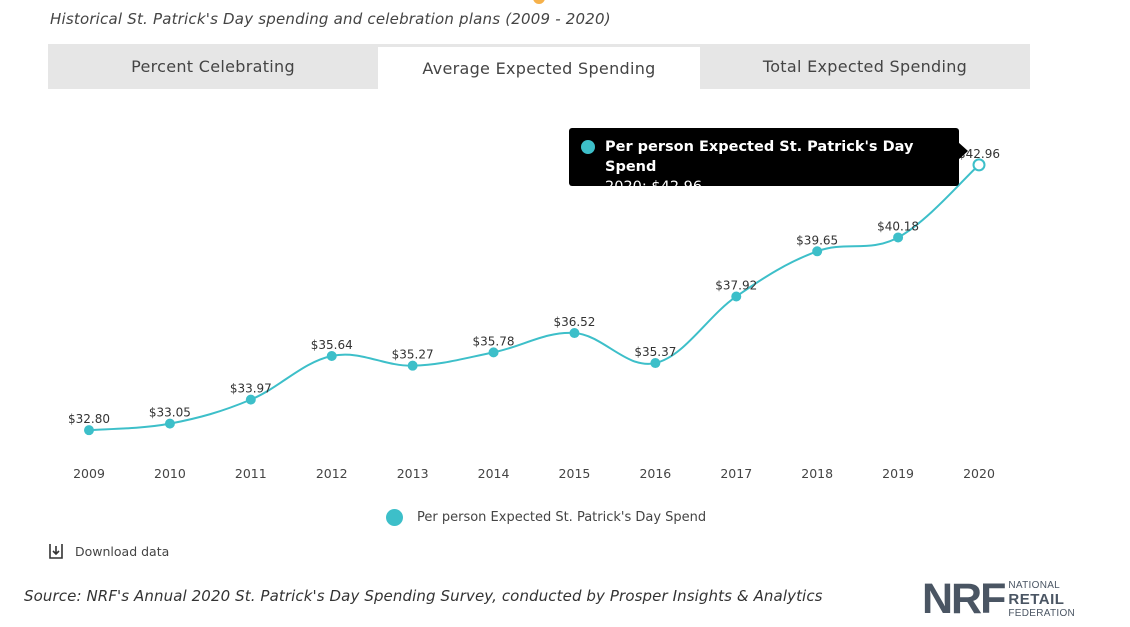  I want to click on nrf-logo-words: NATIONAL RETAIL FEDERATION, so click(1041, 600).